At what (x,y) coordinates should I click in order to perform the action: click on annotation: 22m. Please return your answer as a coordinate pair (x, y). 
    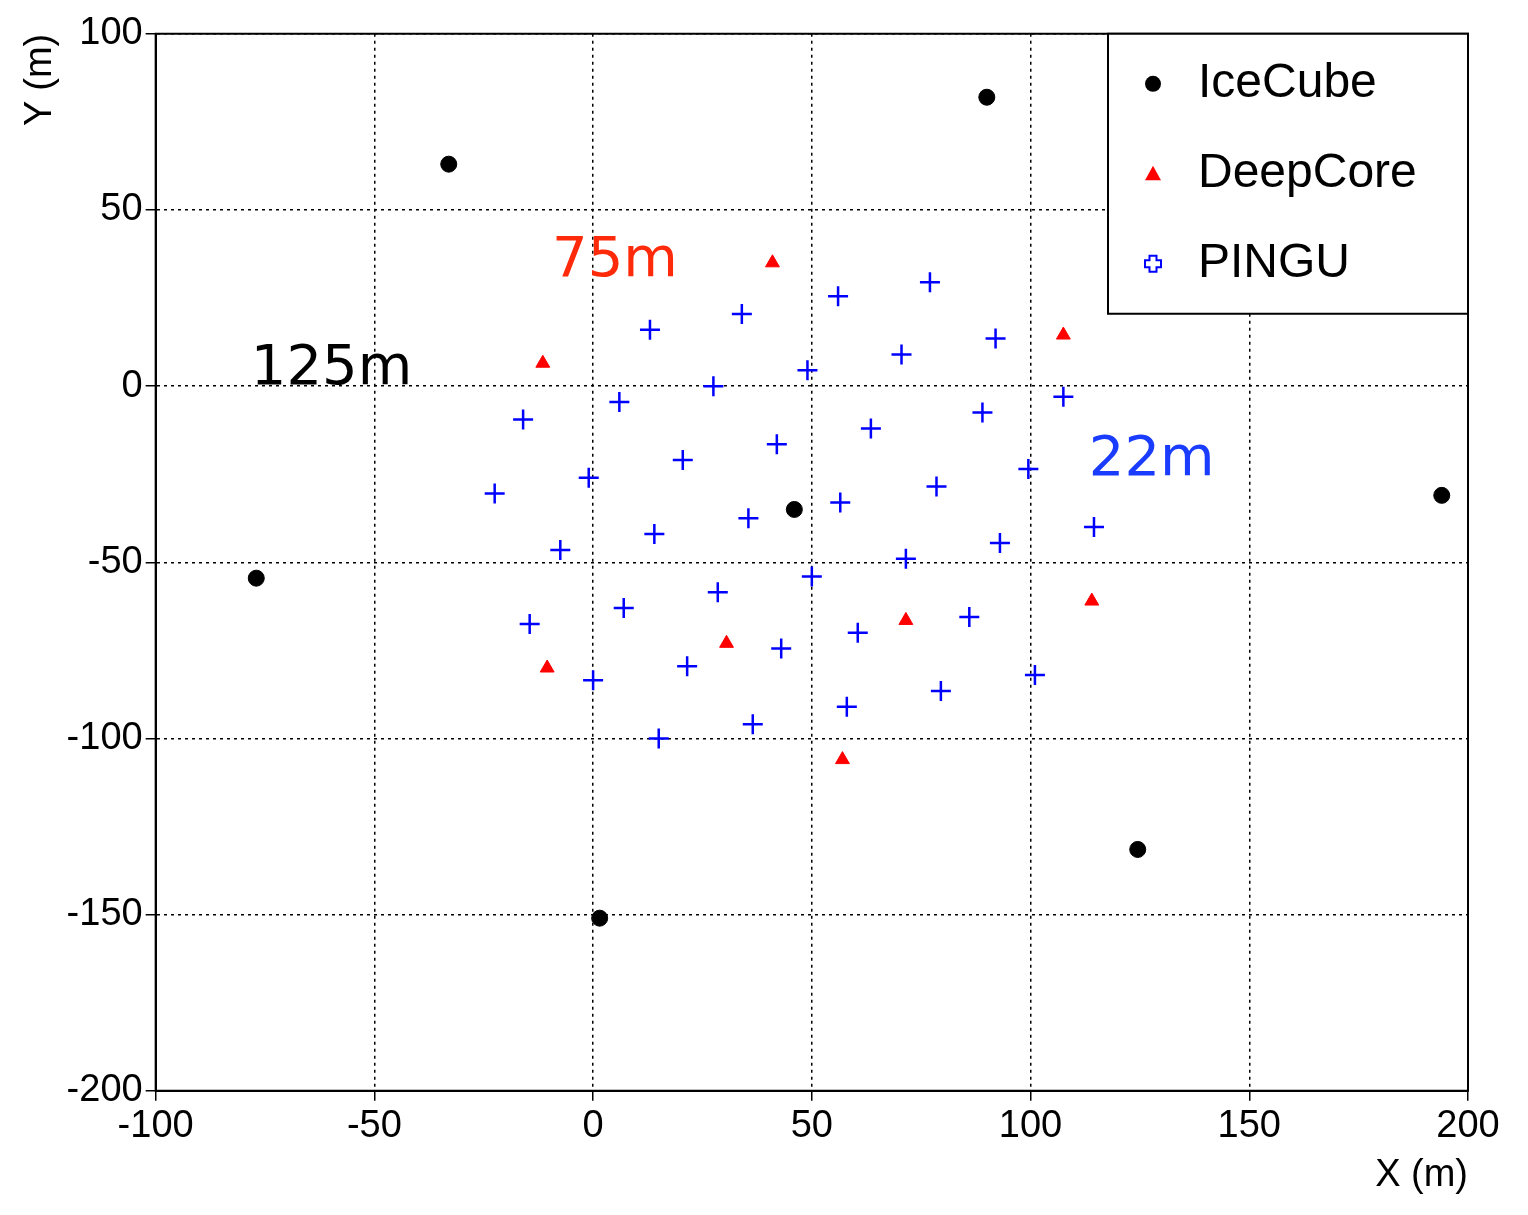
    Looking at the image, I should click on (1151, 456).